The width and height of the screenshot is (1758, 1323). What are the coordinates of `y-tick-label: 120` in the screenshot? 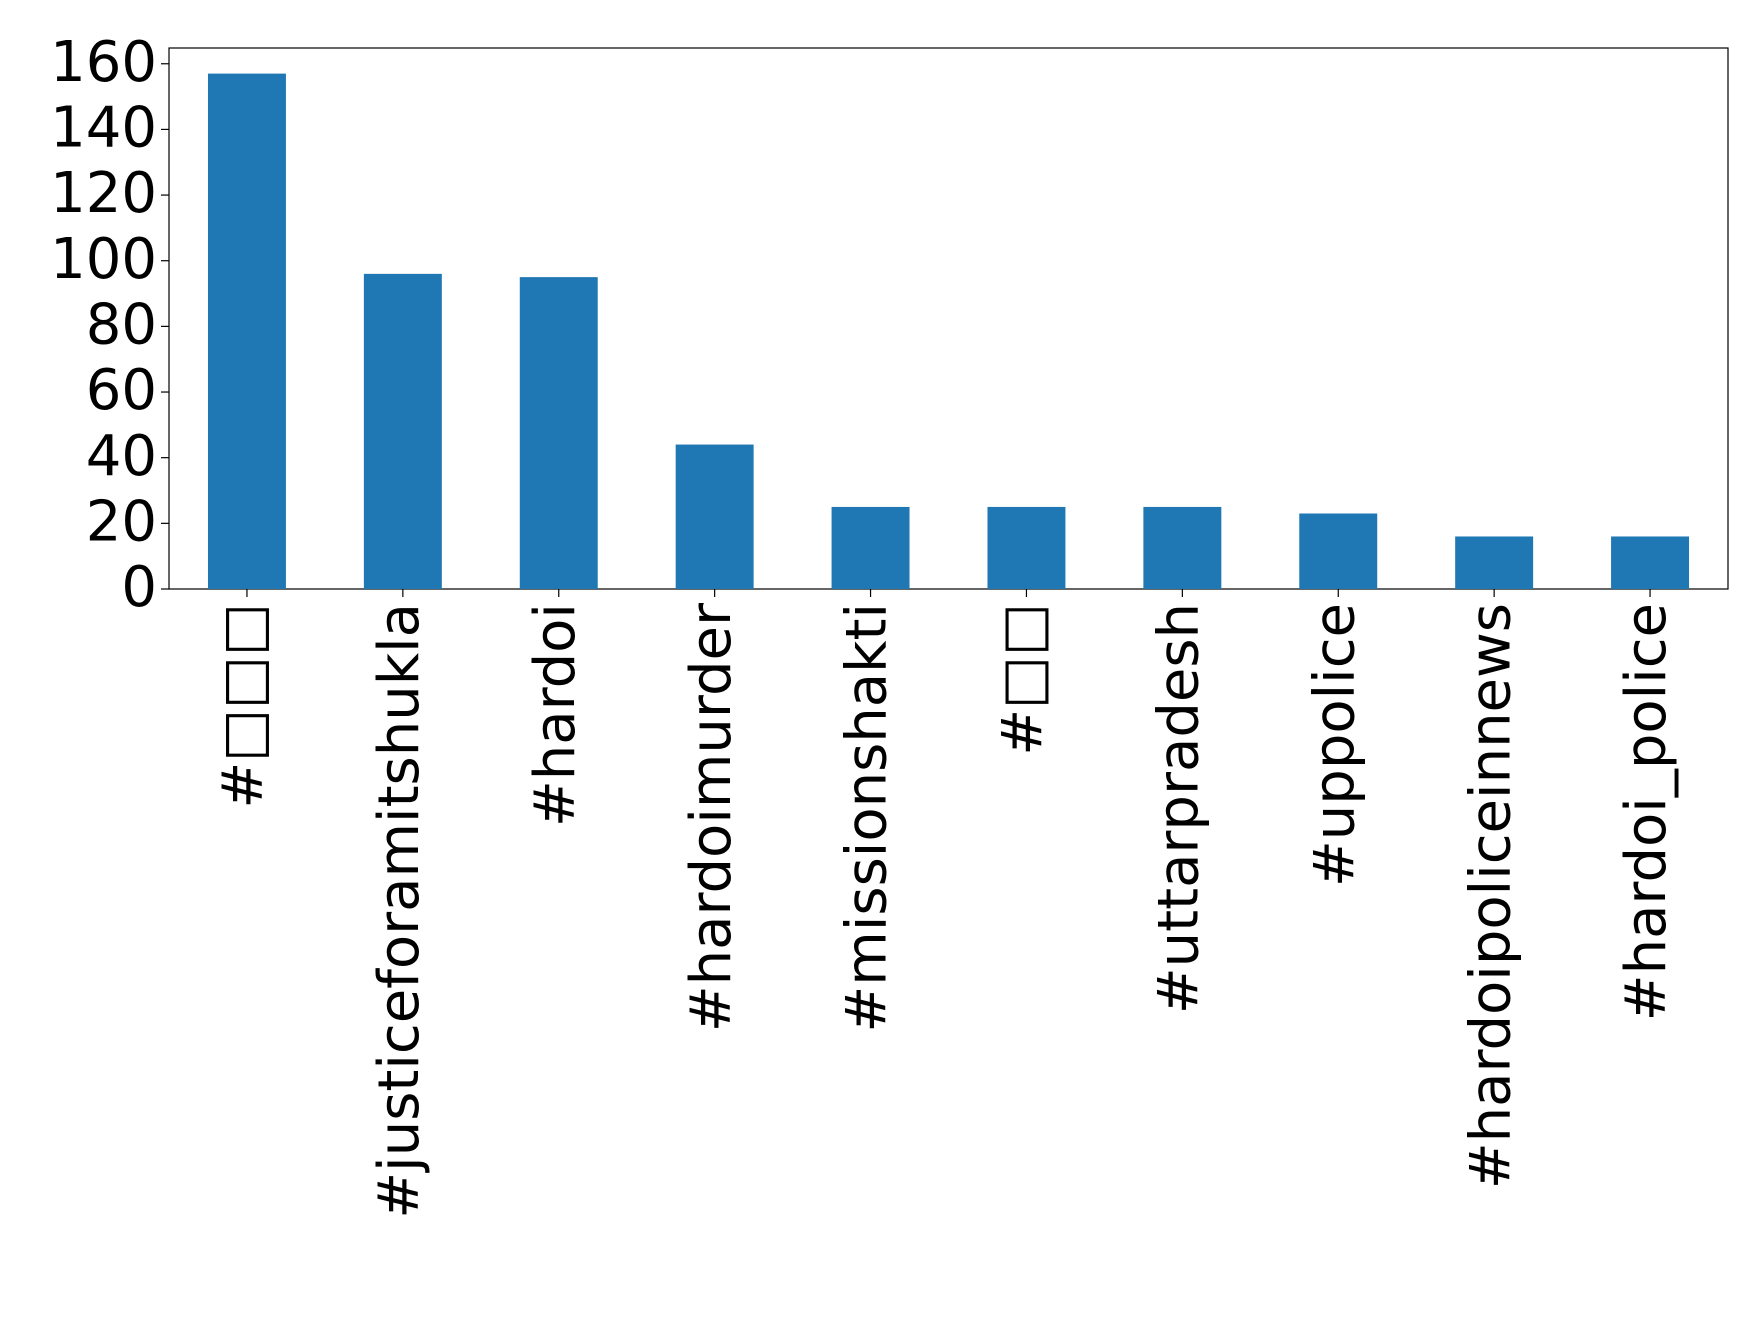 It's located at (103, 193).